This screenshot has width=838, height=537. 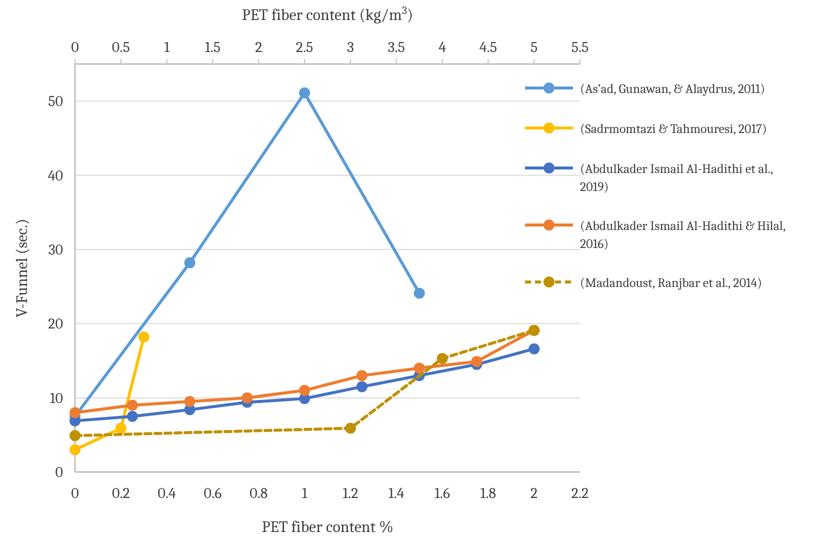 I want to click on x-tick-label: 1, so click(x=305, y=493).